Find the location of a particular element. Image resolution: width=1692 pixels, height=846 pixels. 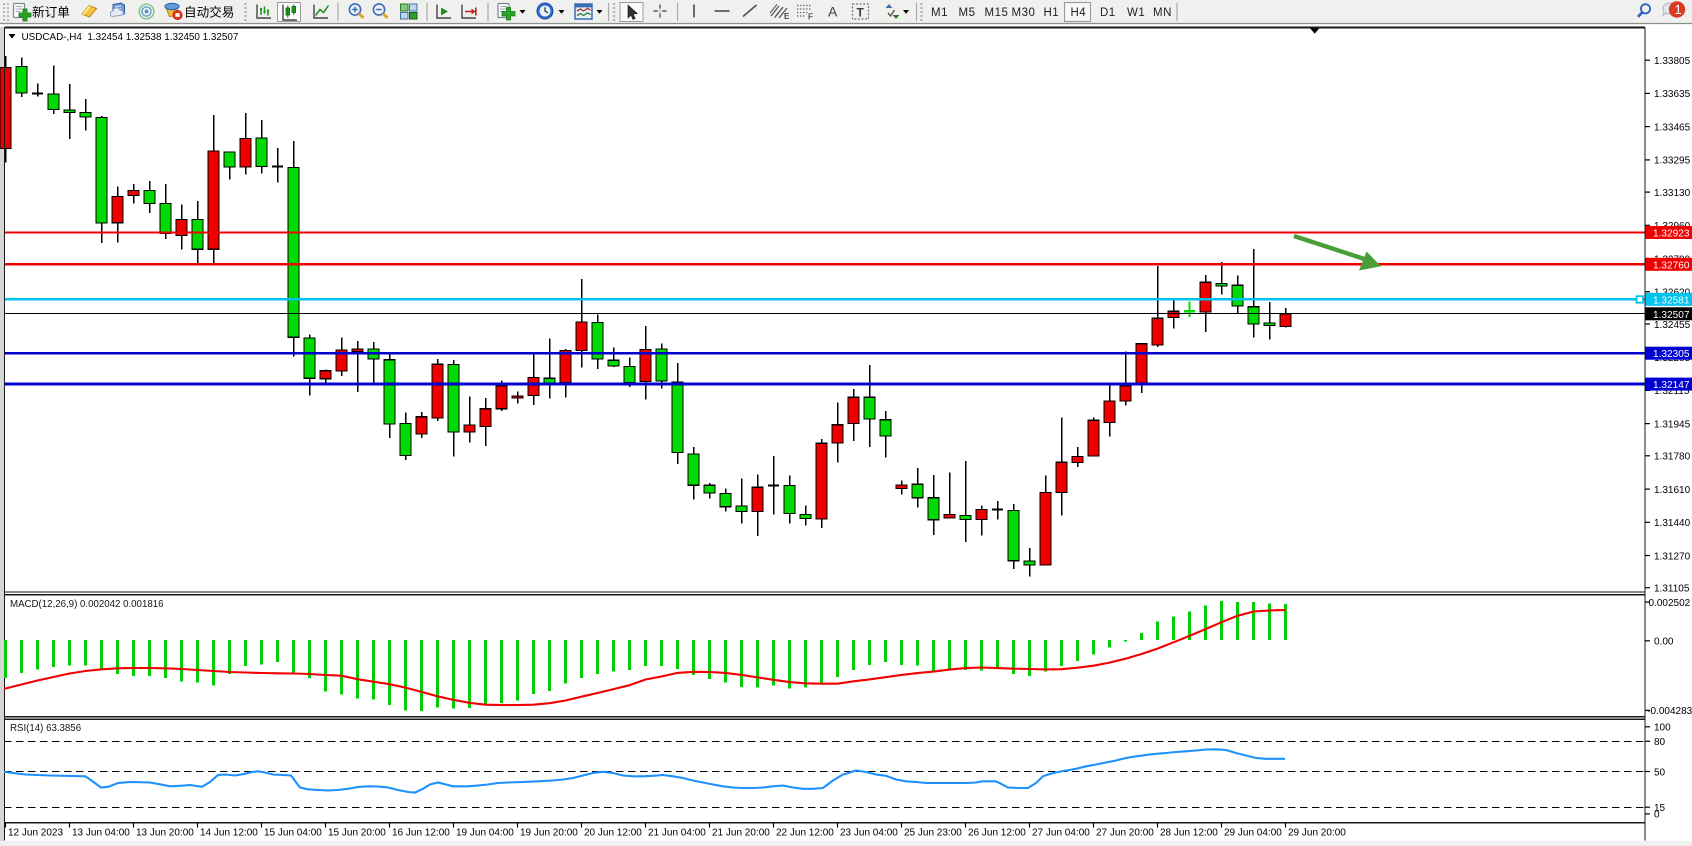

svg-text: 1.32455 is located at coordinates (1672, 325).